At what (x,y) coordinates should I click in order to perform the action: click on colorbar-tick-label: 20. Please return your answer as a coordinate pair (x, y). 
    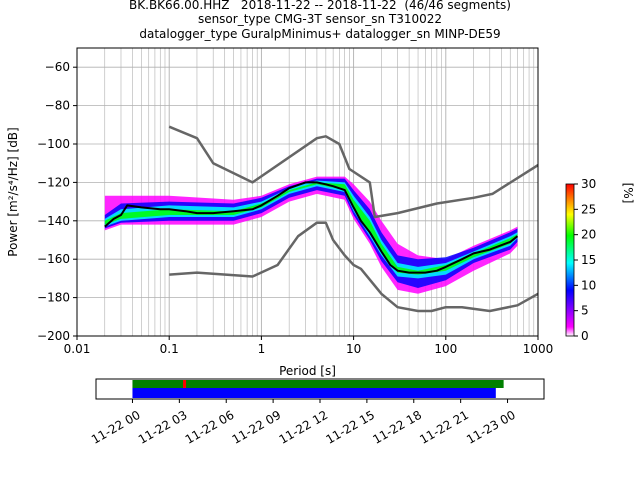
    Looking at the image, I should click on (588, 235).